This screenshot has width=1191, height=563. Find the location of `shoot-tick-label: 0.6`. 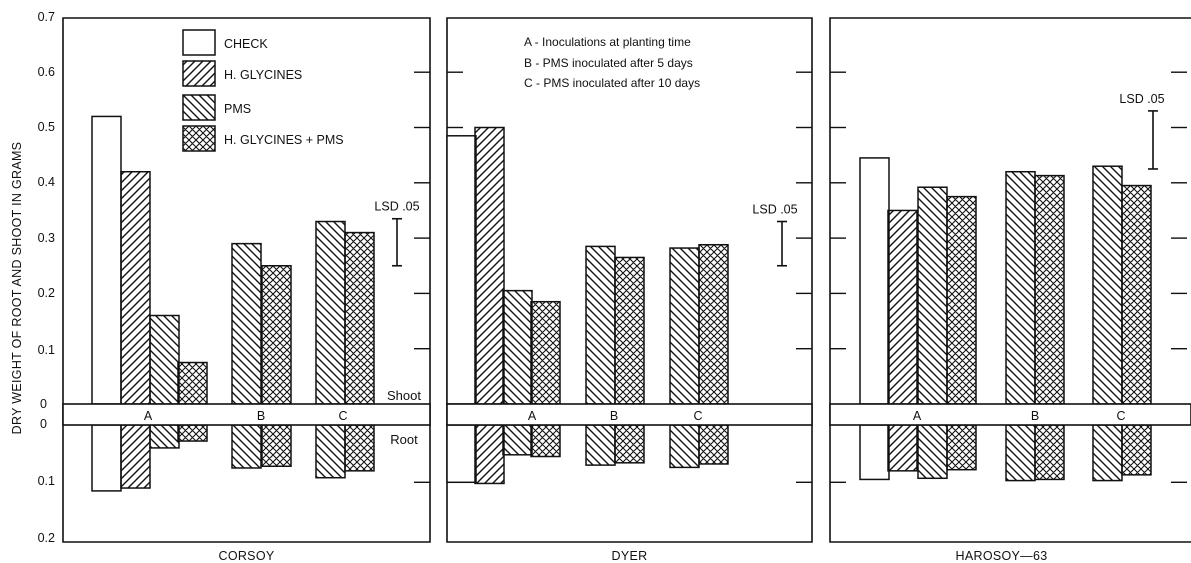

shoot-tick-label: 0.6 is located at coordinates (46, 72).